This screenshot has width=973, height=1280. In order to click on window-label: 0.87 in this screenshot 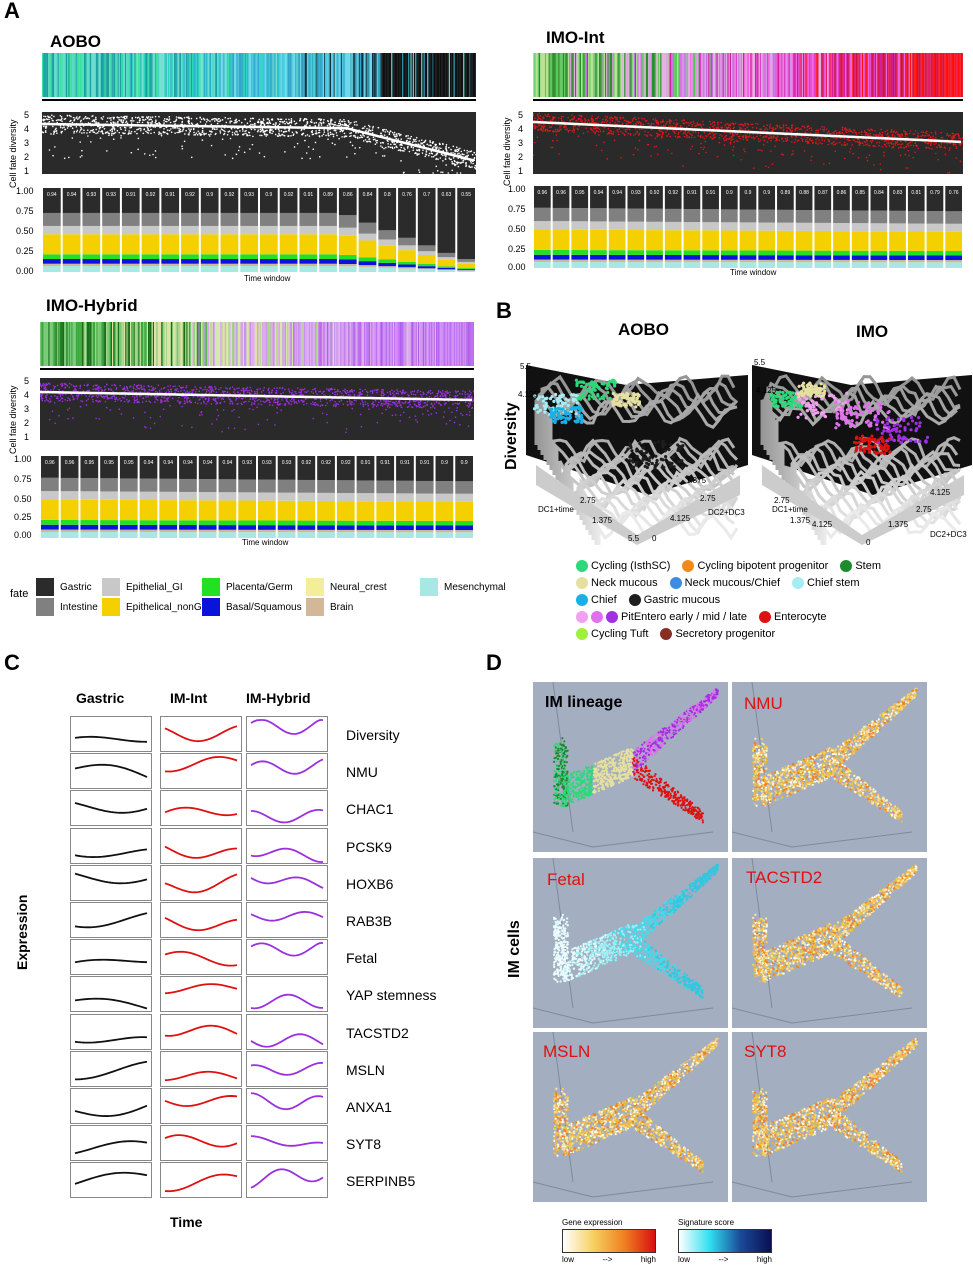, I will do `click(823, 193)`.